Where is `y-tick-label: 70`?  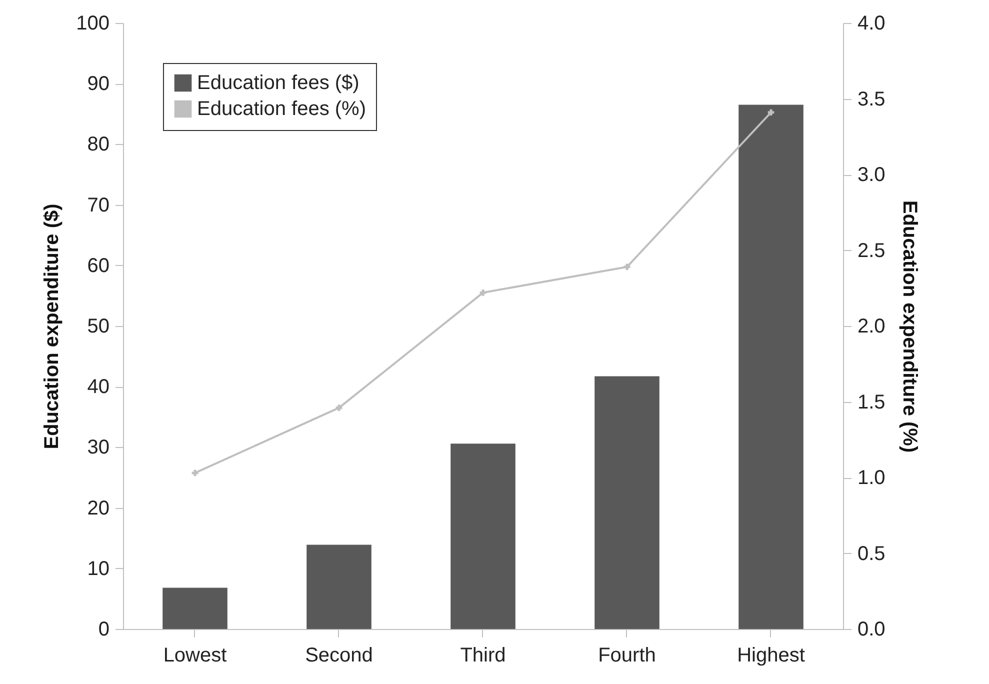
y-tick-label: 70 is located at coordinates (98, 205).